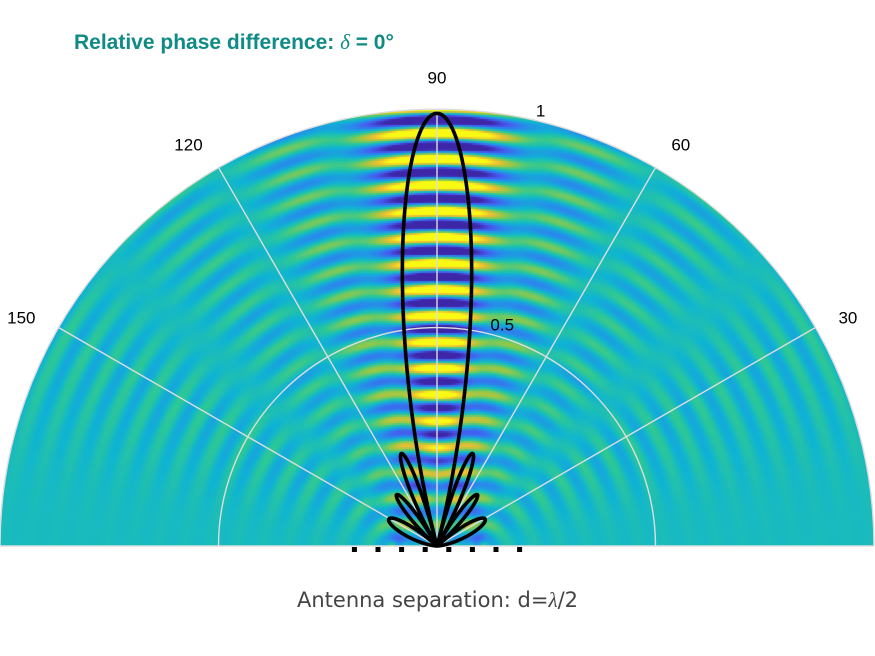  Describe the element at coordinates (207, 42) in the screenshot. I see `title-prefix: Relative phase difference:` at that location.